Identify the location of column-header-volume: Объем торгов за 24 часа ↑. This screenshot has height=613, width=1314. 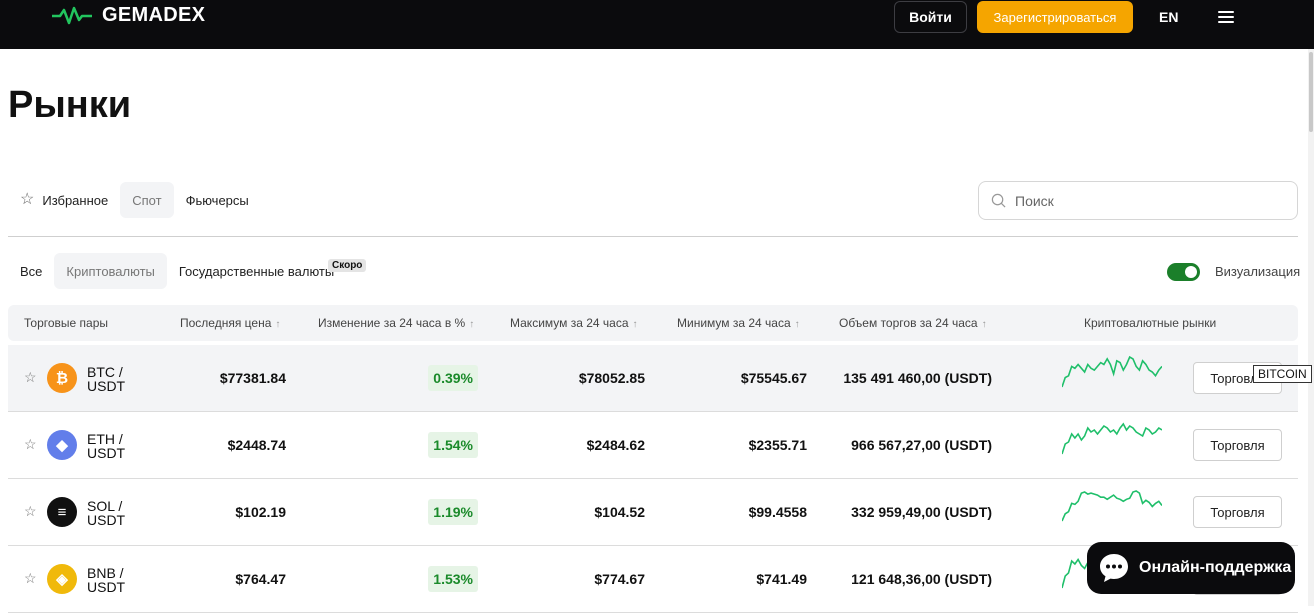
(913, 323).